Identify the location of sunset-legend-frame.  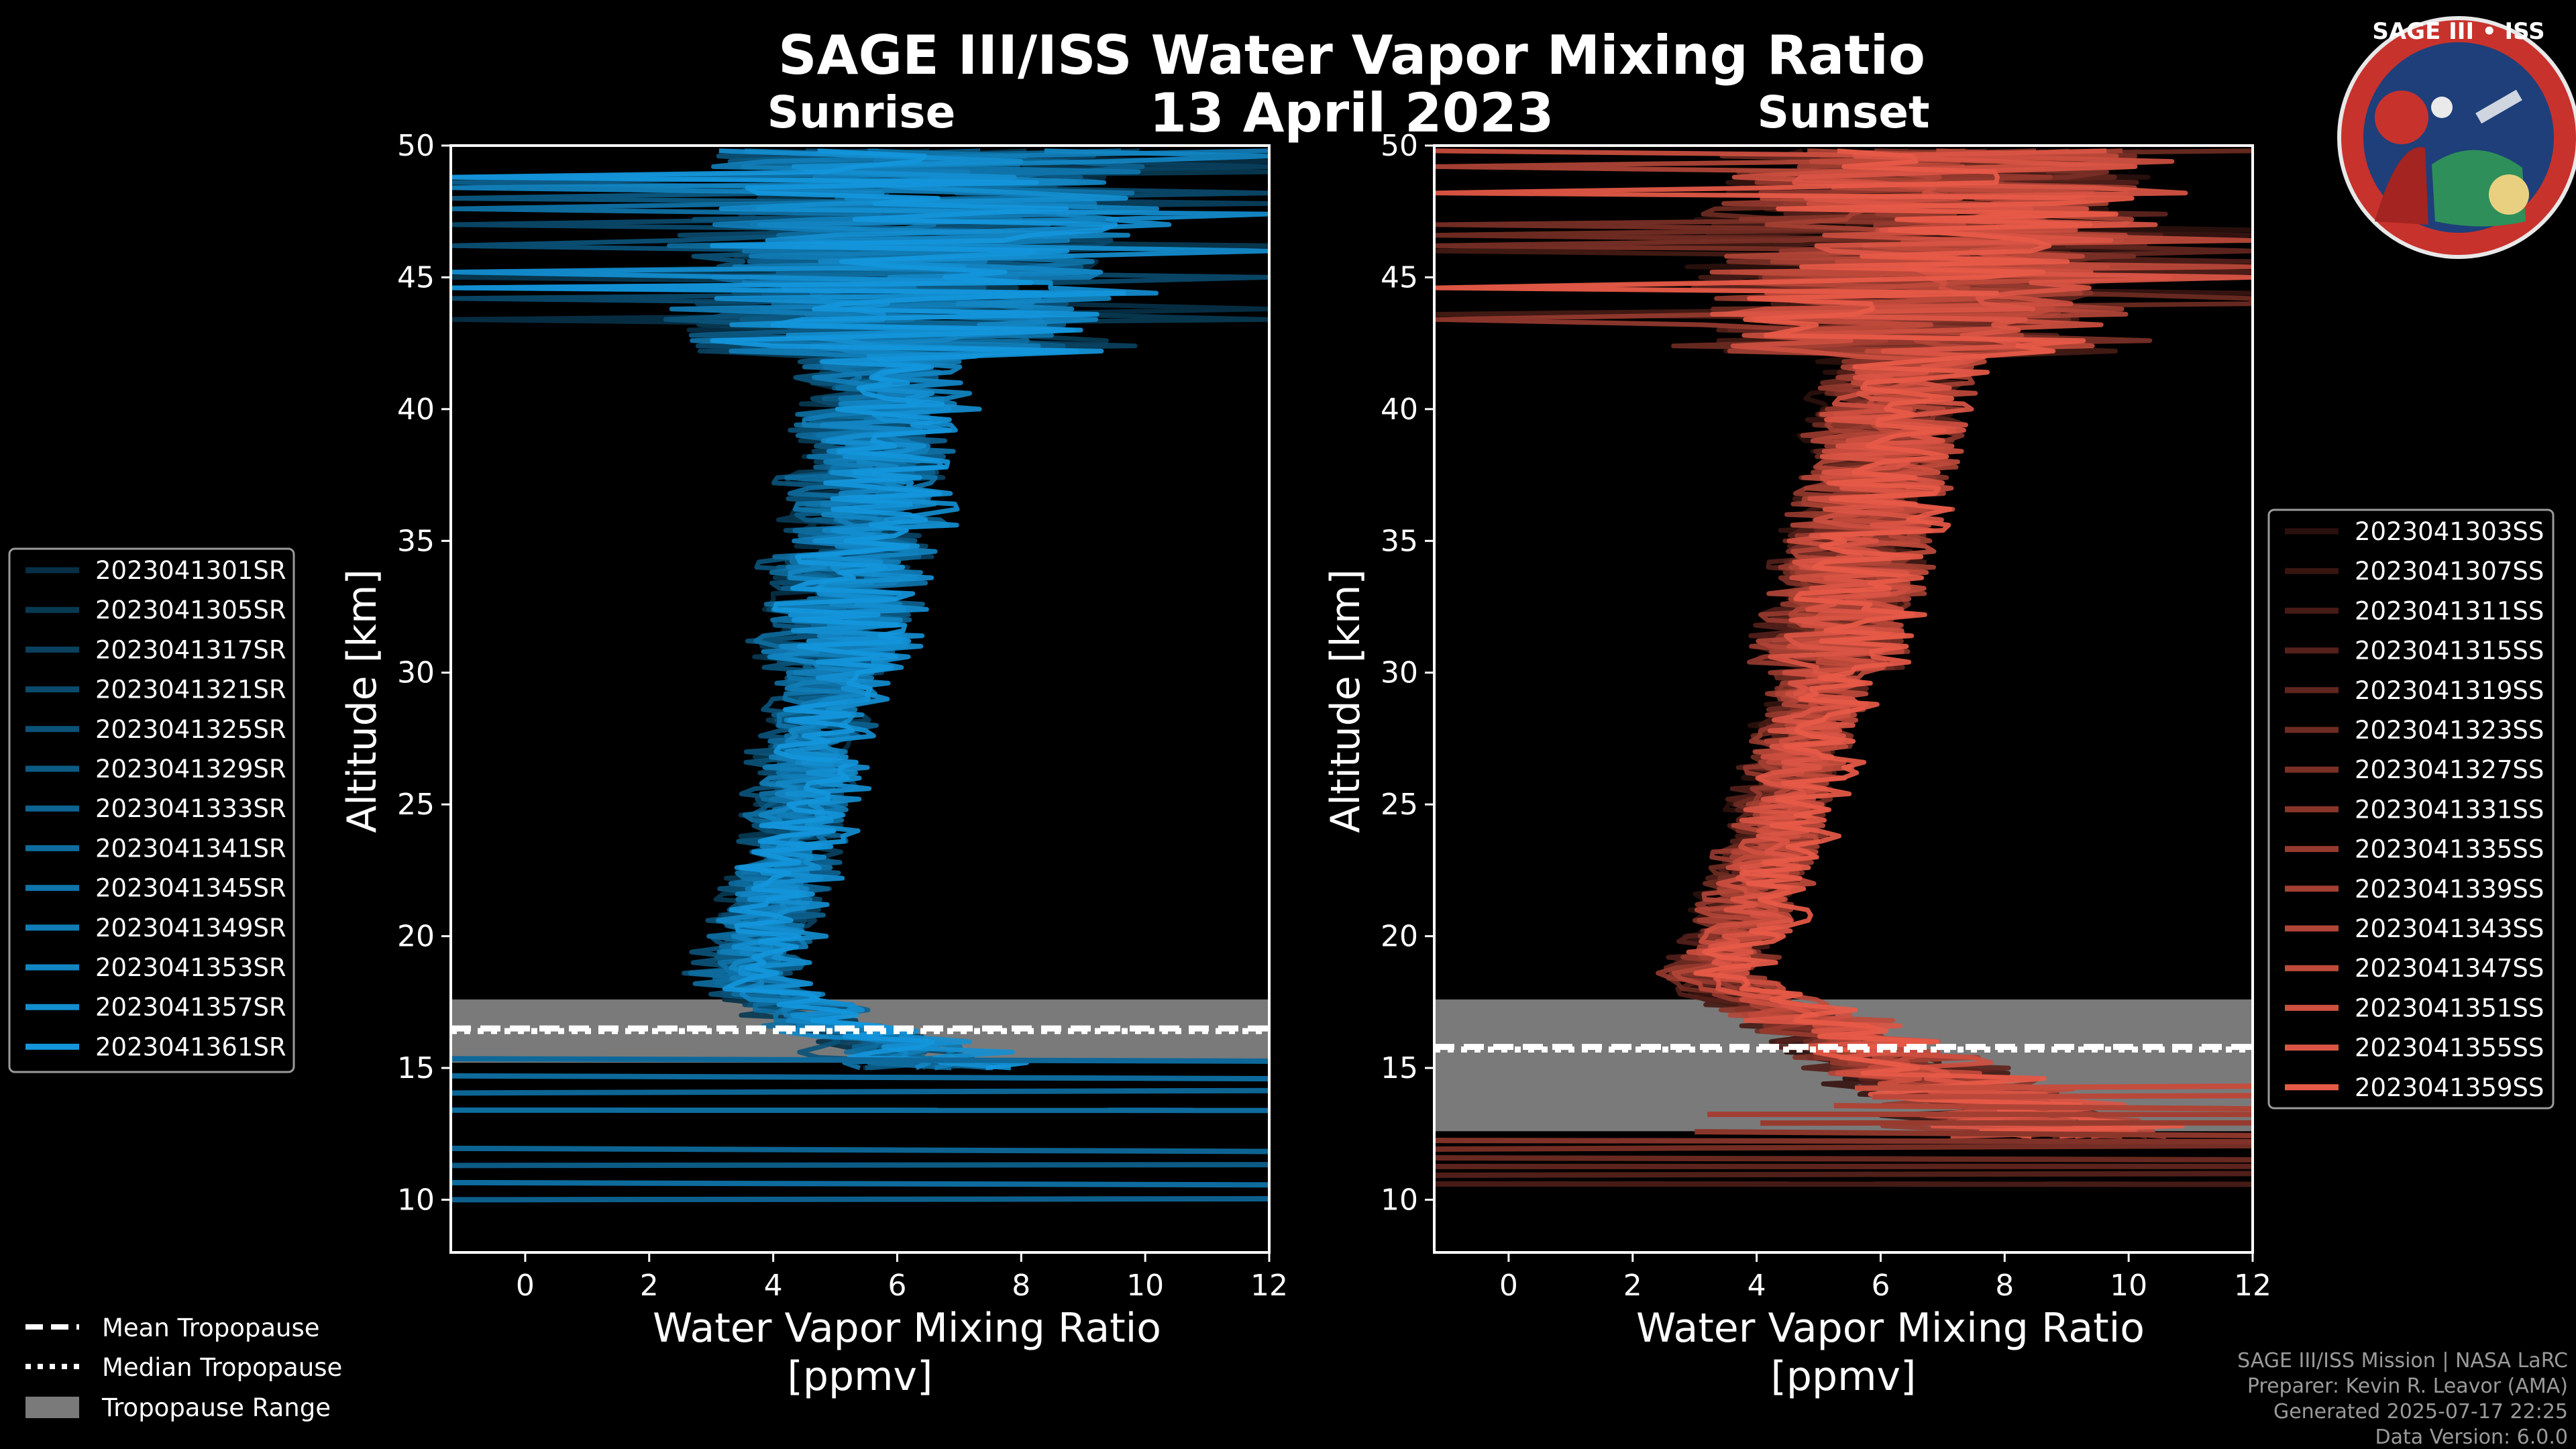
(2411, 809).